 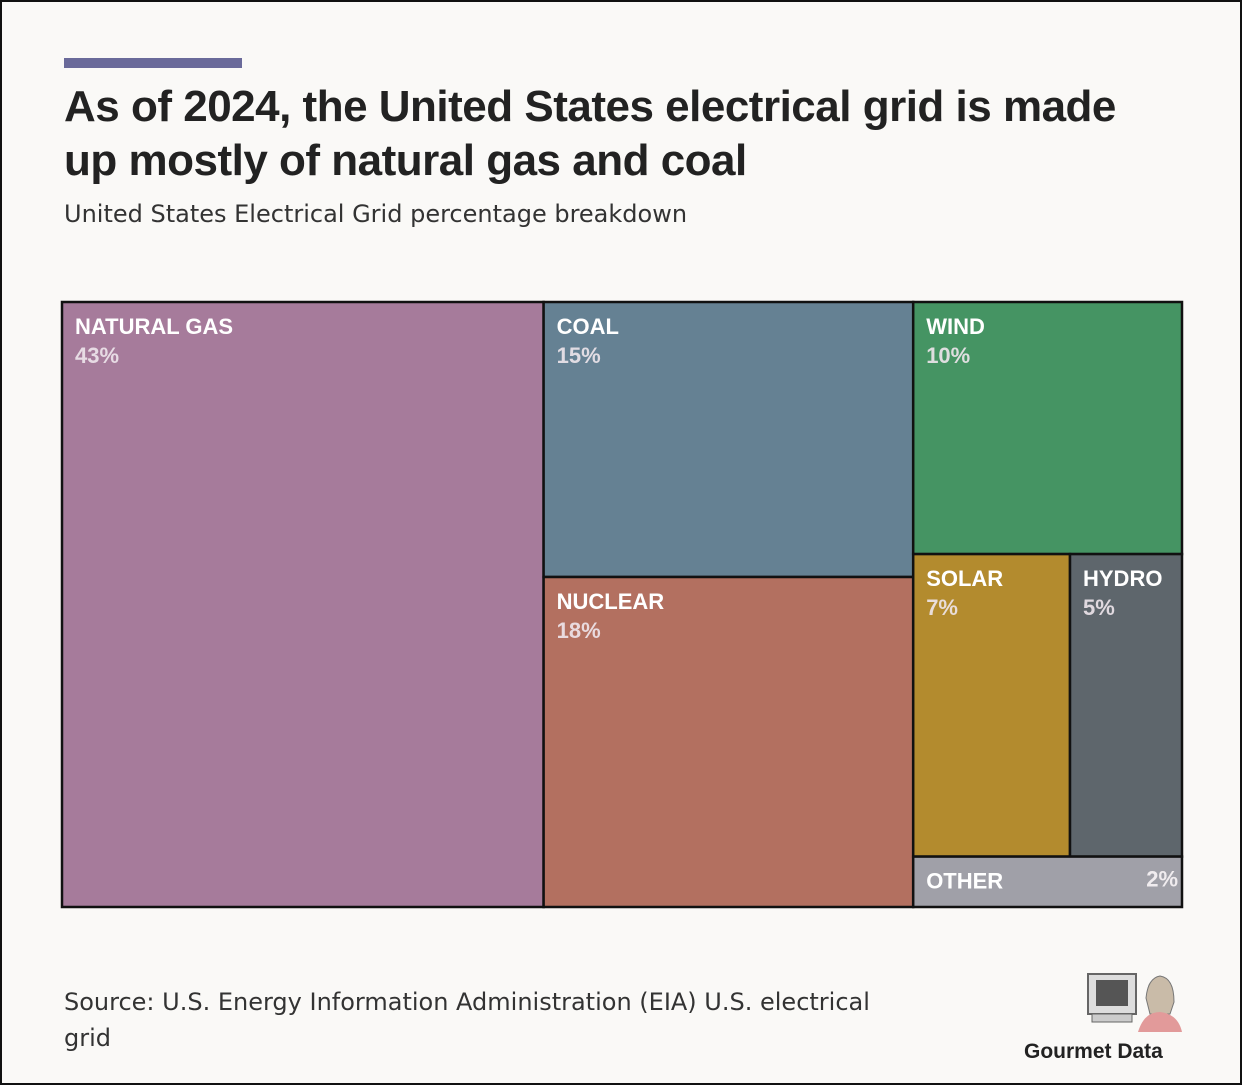 I want to click on tile-label: NUCLEAR, so click(x=611, y=601).